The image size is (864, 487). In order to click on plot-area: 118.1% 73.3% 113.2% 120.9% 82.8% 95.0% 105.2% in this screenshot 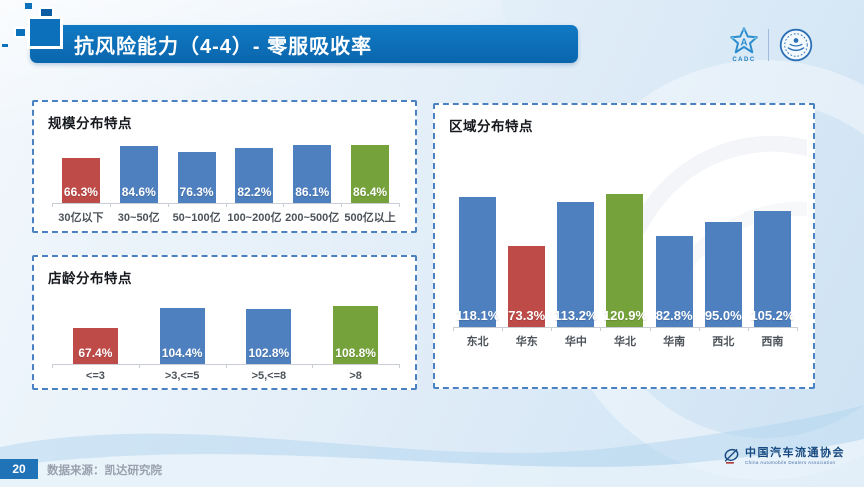, I will do `click(625, 262)`.